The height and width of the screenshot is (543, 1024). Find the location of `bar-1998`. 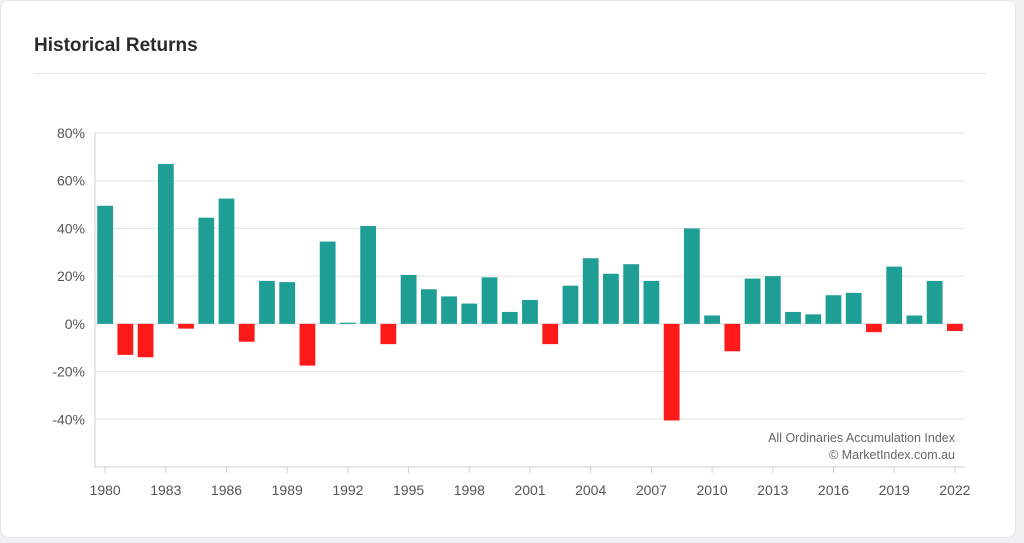

bar-1998 is located at coordinates (469, 313).